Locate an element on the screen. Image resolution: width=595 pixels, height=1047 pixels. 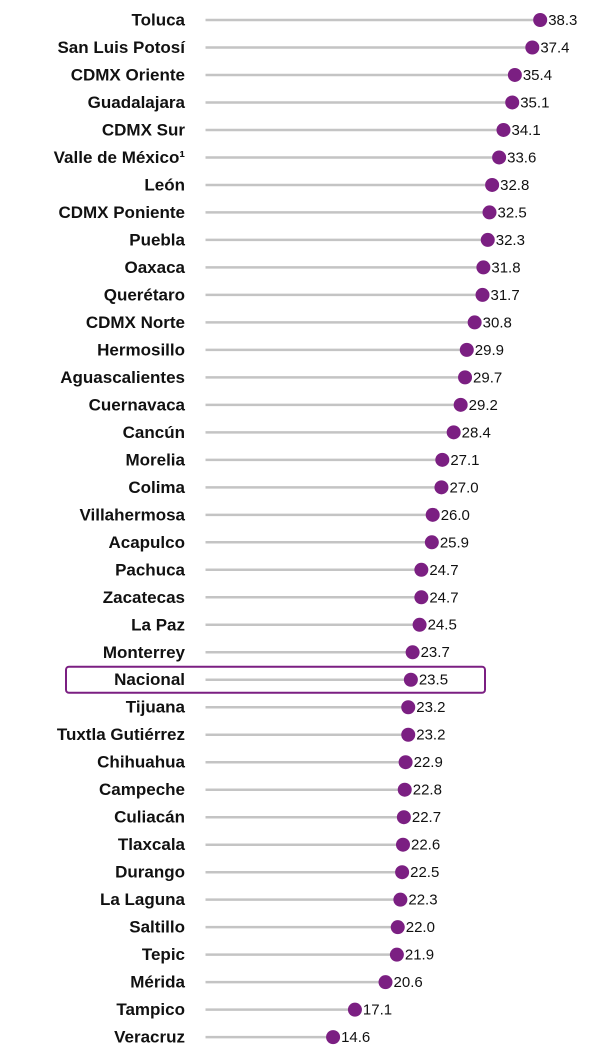
category-label: Nacional is located at coordinates (149, 679).